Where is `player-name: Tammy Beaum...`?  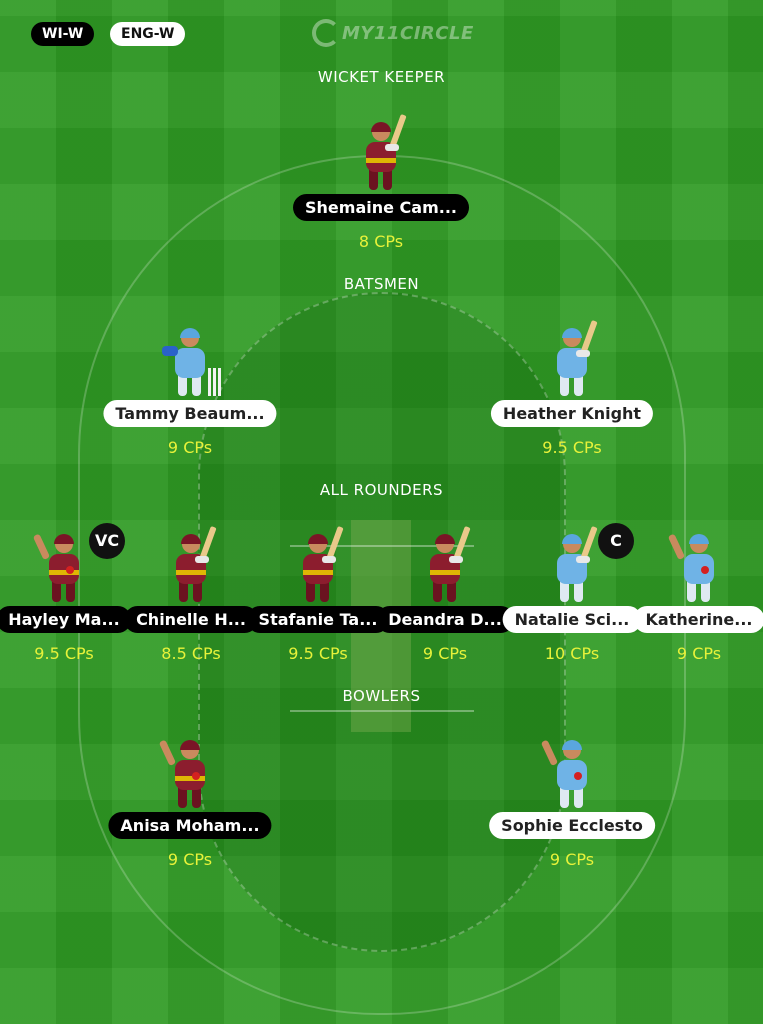 player-name: Tammy Beaum... is located at coordinates (190, 413).